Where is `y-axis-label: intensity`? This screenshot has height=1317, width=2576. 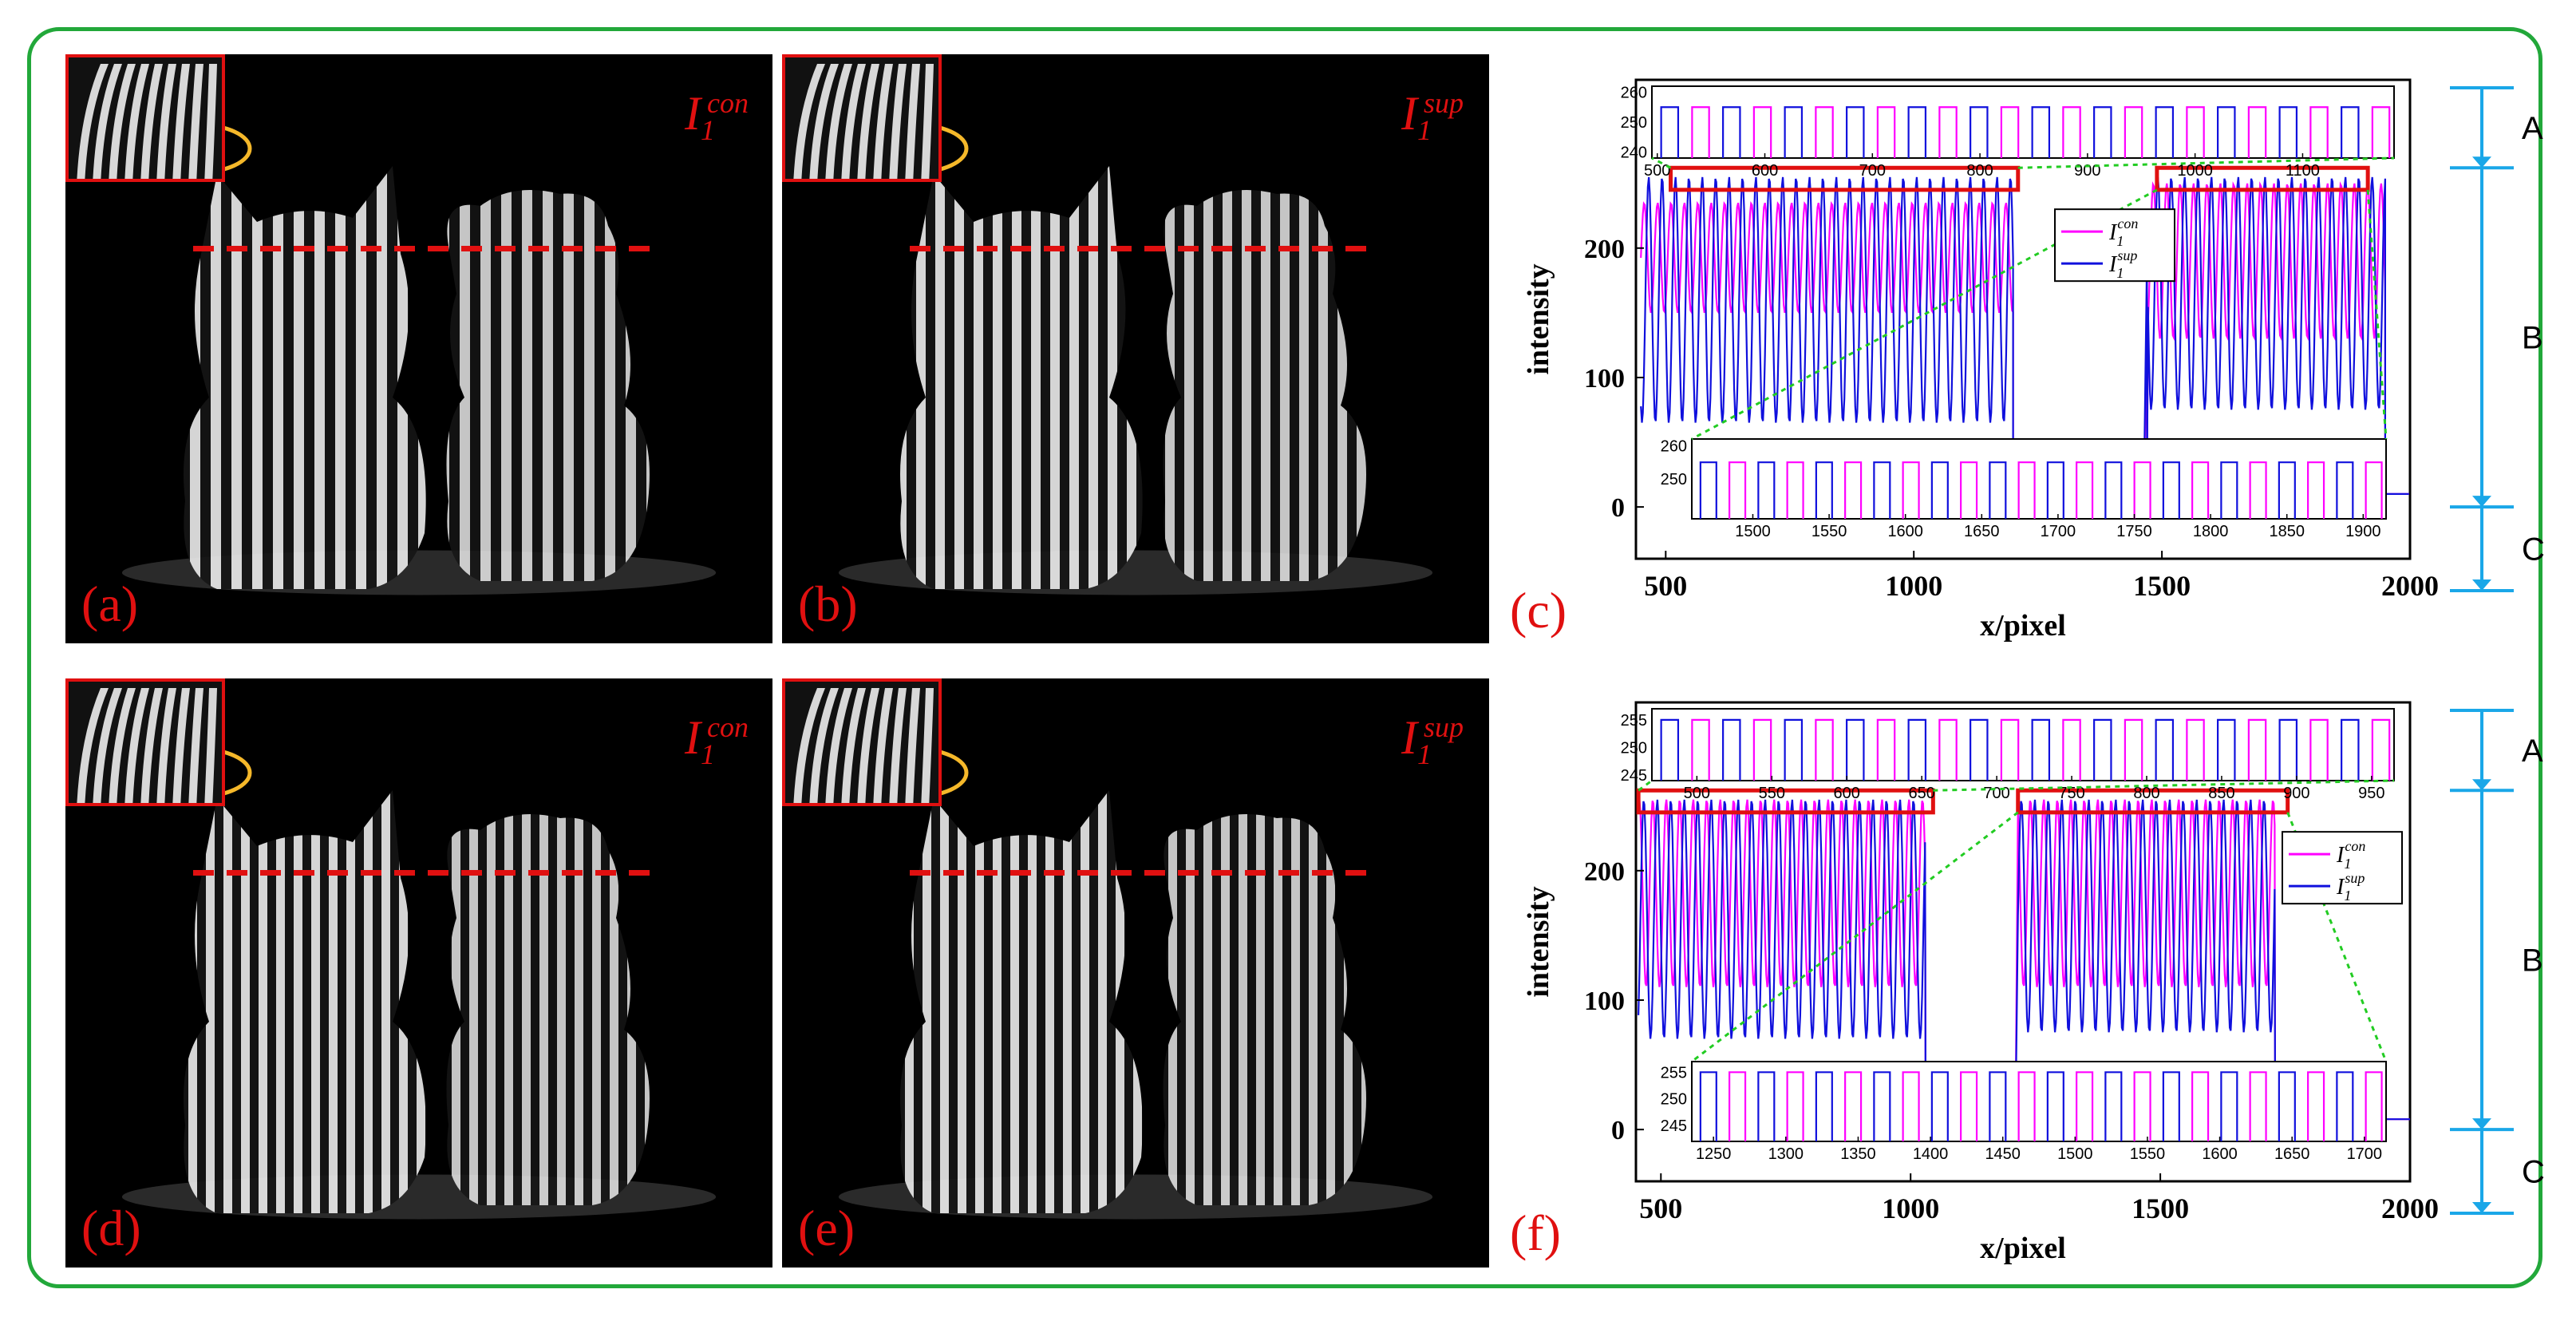 y-axis-label: intensity is located at coordinates (1538, 942).